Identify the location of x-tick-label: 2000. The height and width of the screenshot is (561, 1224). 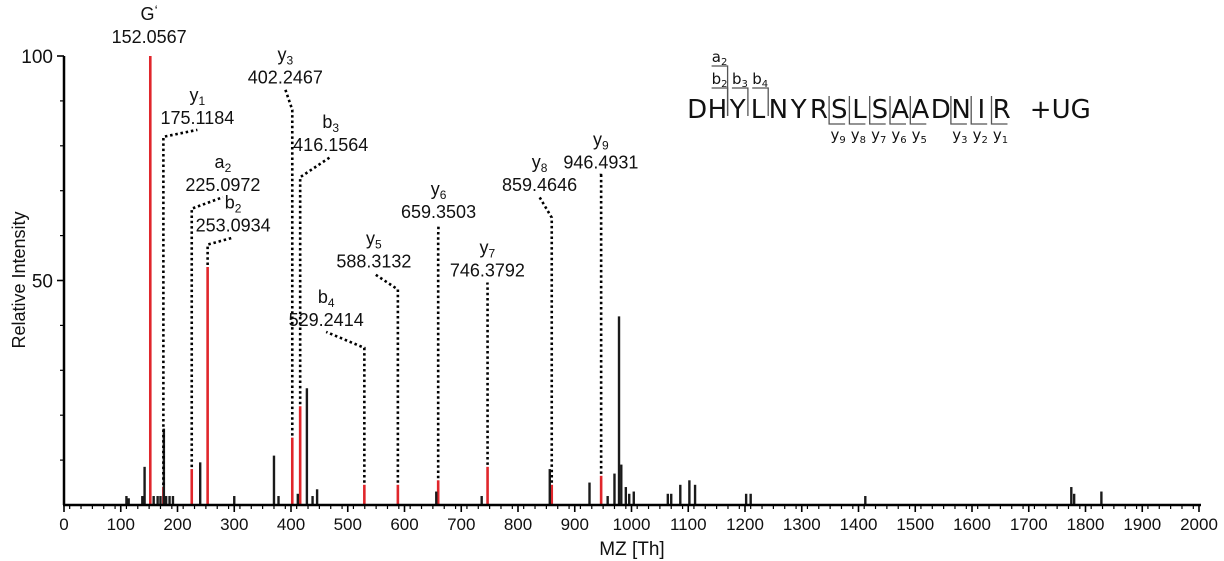
(1199, 524).